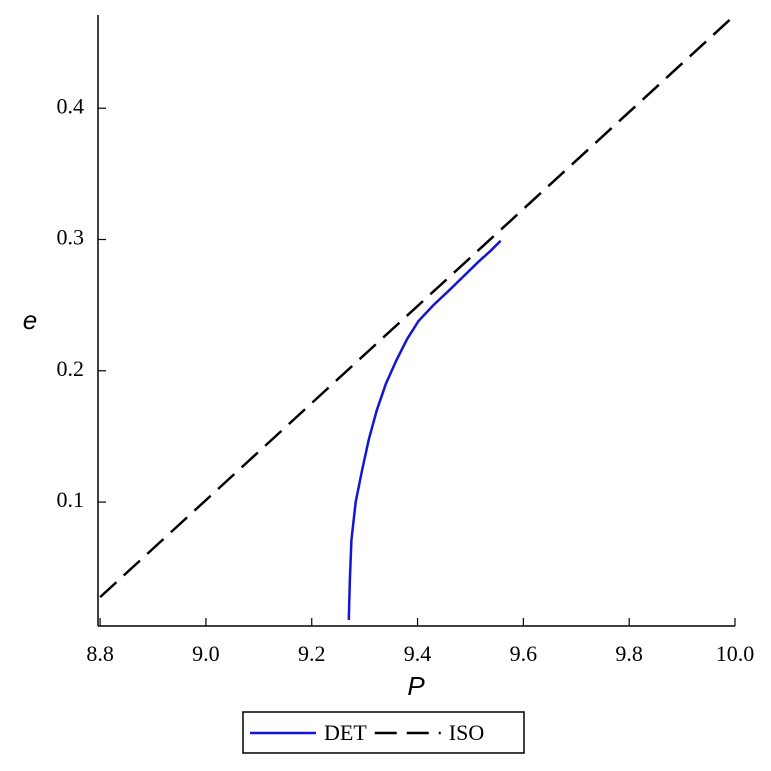 The image size is (771, 771). I want to click on y-tick-label: 0.2, so click(71, 368).